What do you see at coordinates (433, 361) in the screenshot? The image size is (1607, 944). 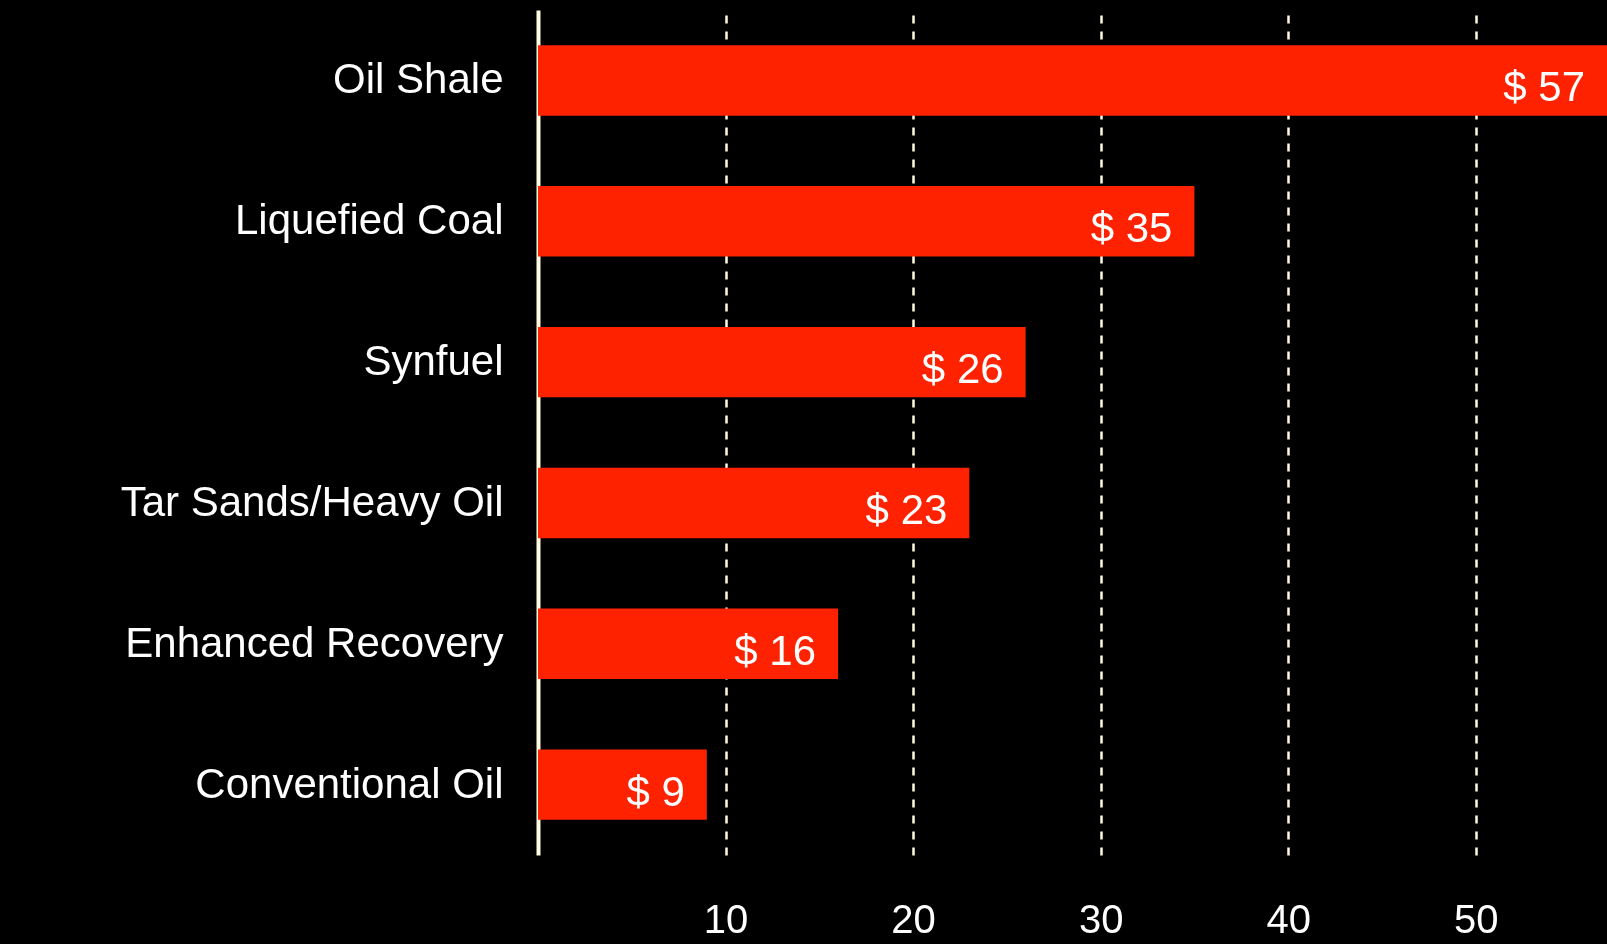 I see `y-tick-label: Synfuel` at bounding box center [433, 361].